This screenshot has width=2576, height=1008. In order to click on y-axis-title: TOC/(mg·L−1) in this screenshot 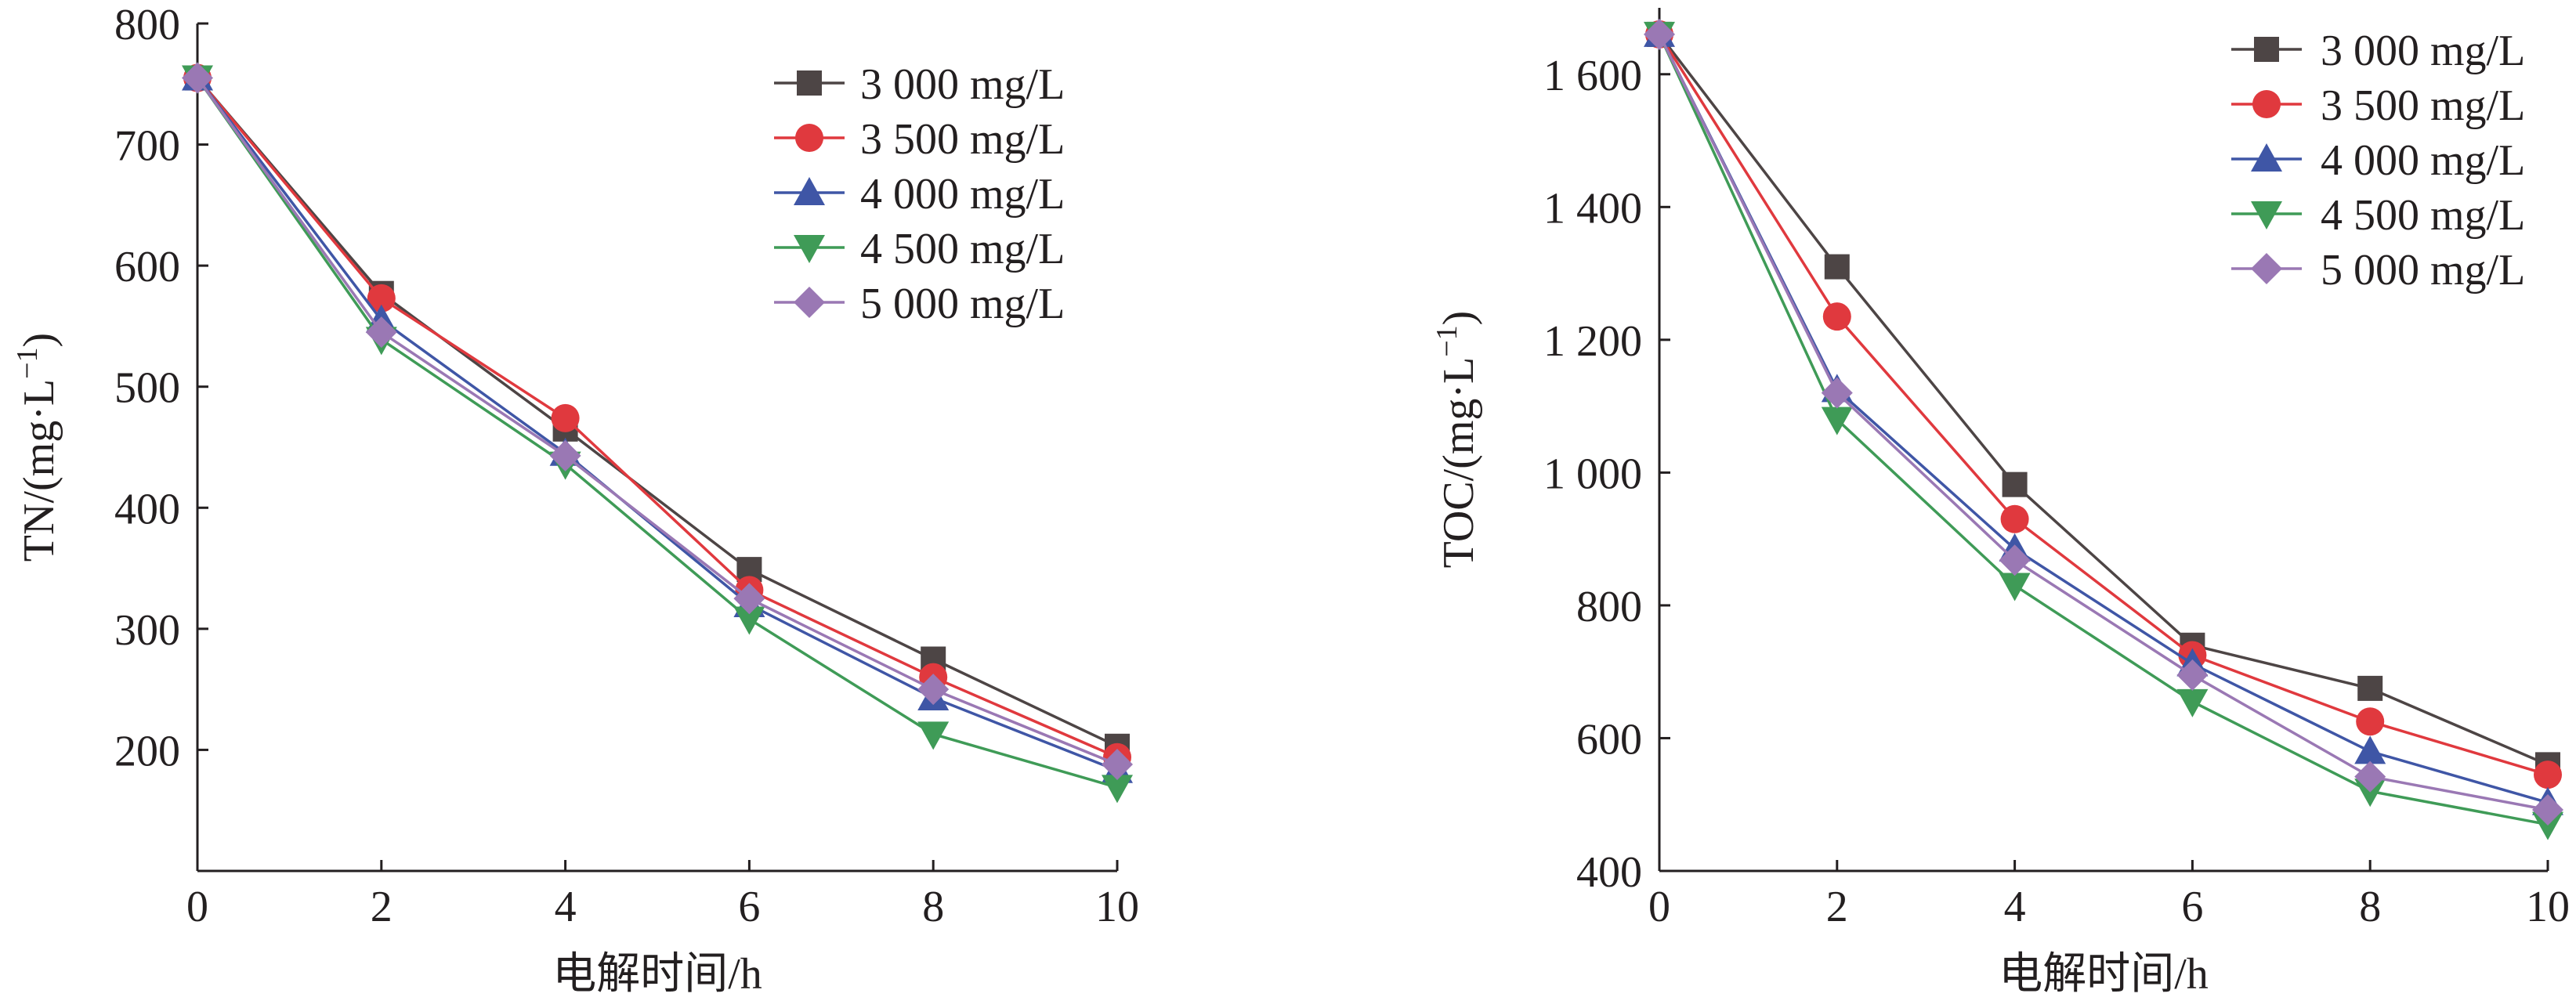, I will do `click(1457, 440)`.